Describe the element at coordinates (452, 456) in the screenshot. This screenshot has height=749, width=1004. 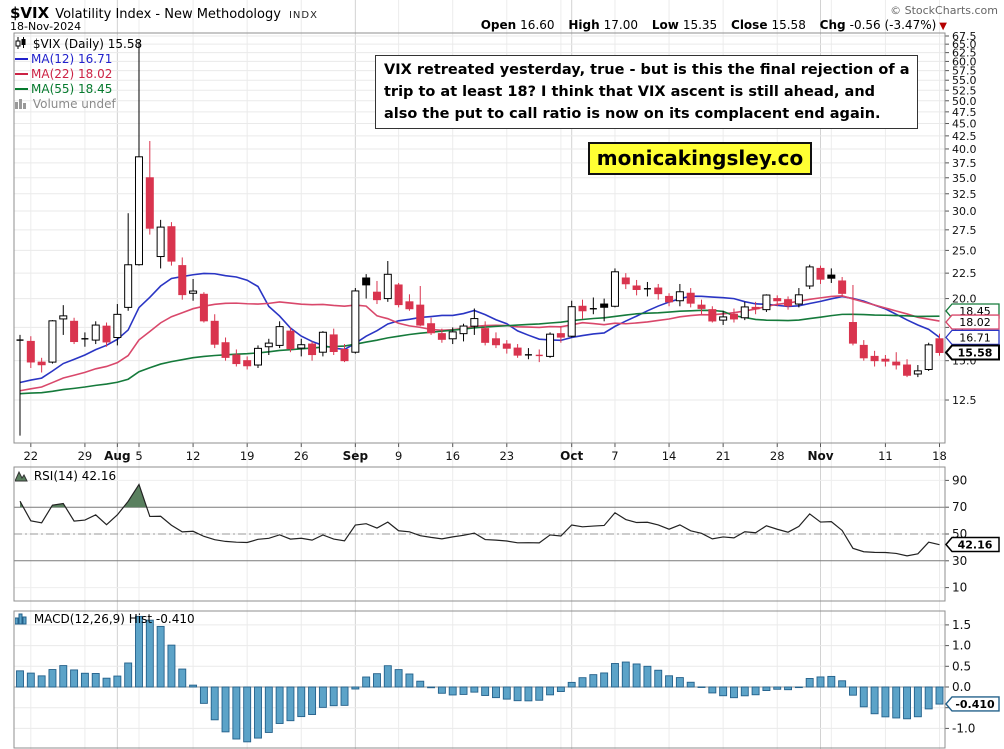
I see `svg-text: 16` at that location.